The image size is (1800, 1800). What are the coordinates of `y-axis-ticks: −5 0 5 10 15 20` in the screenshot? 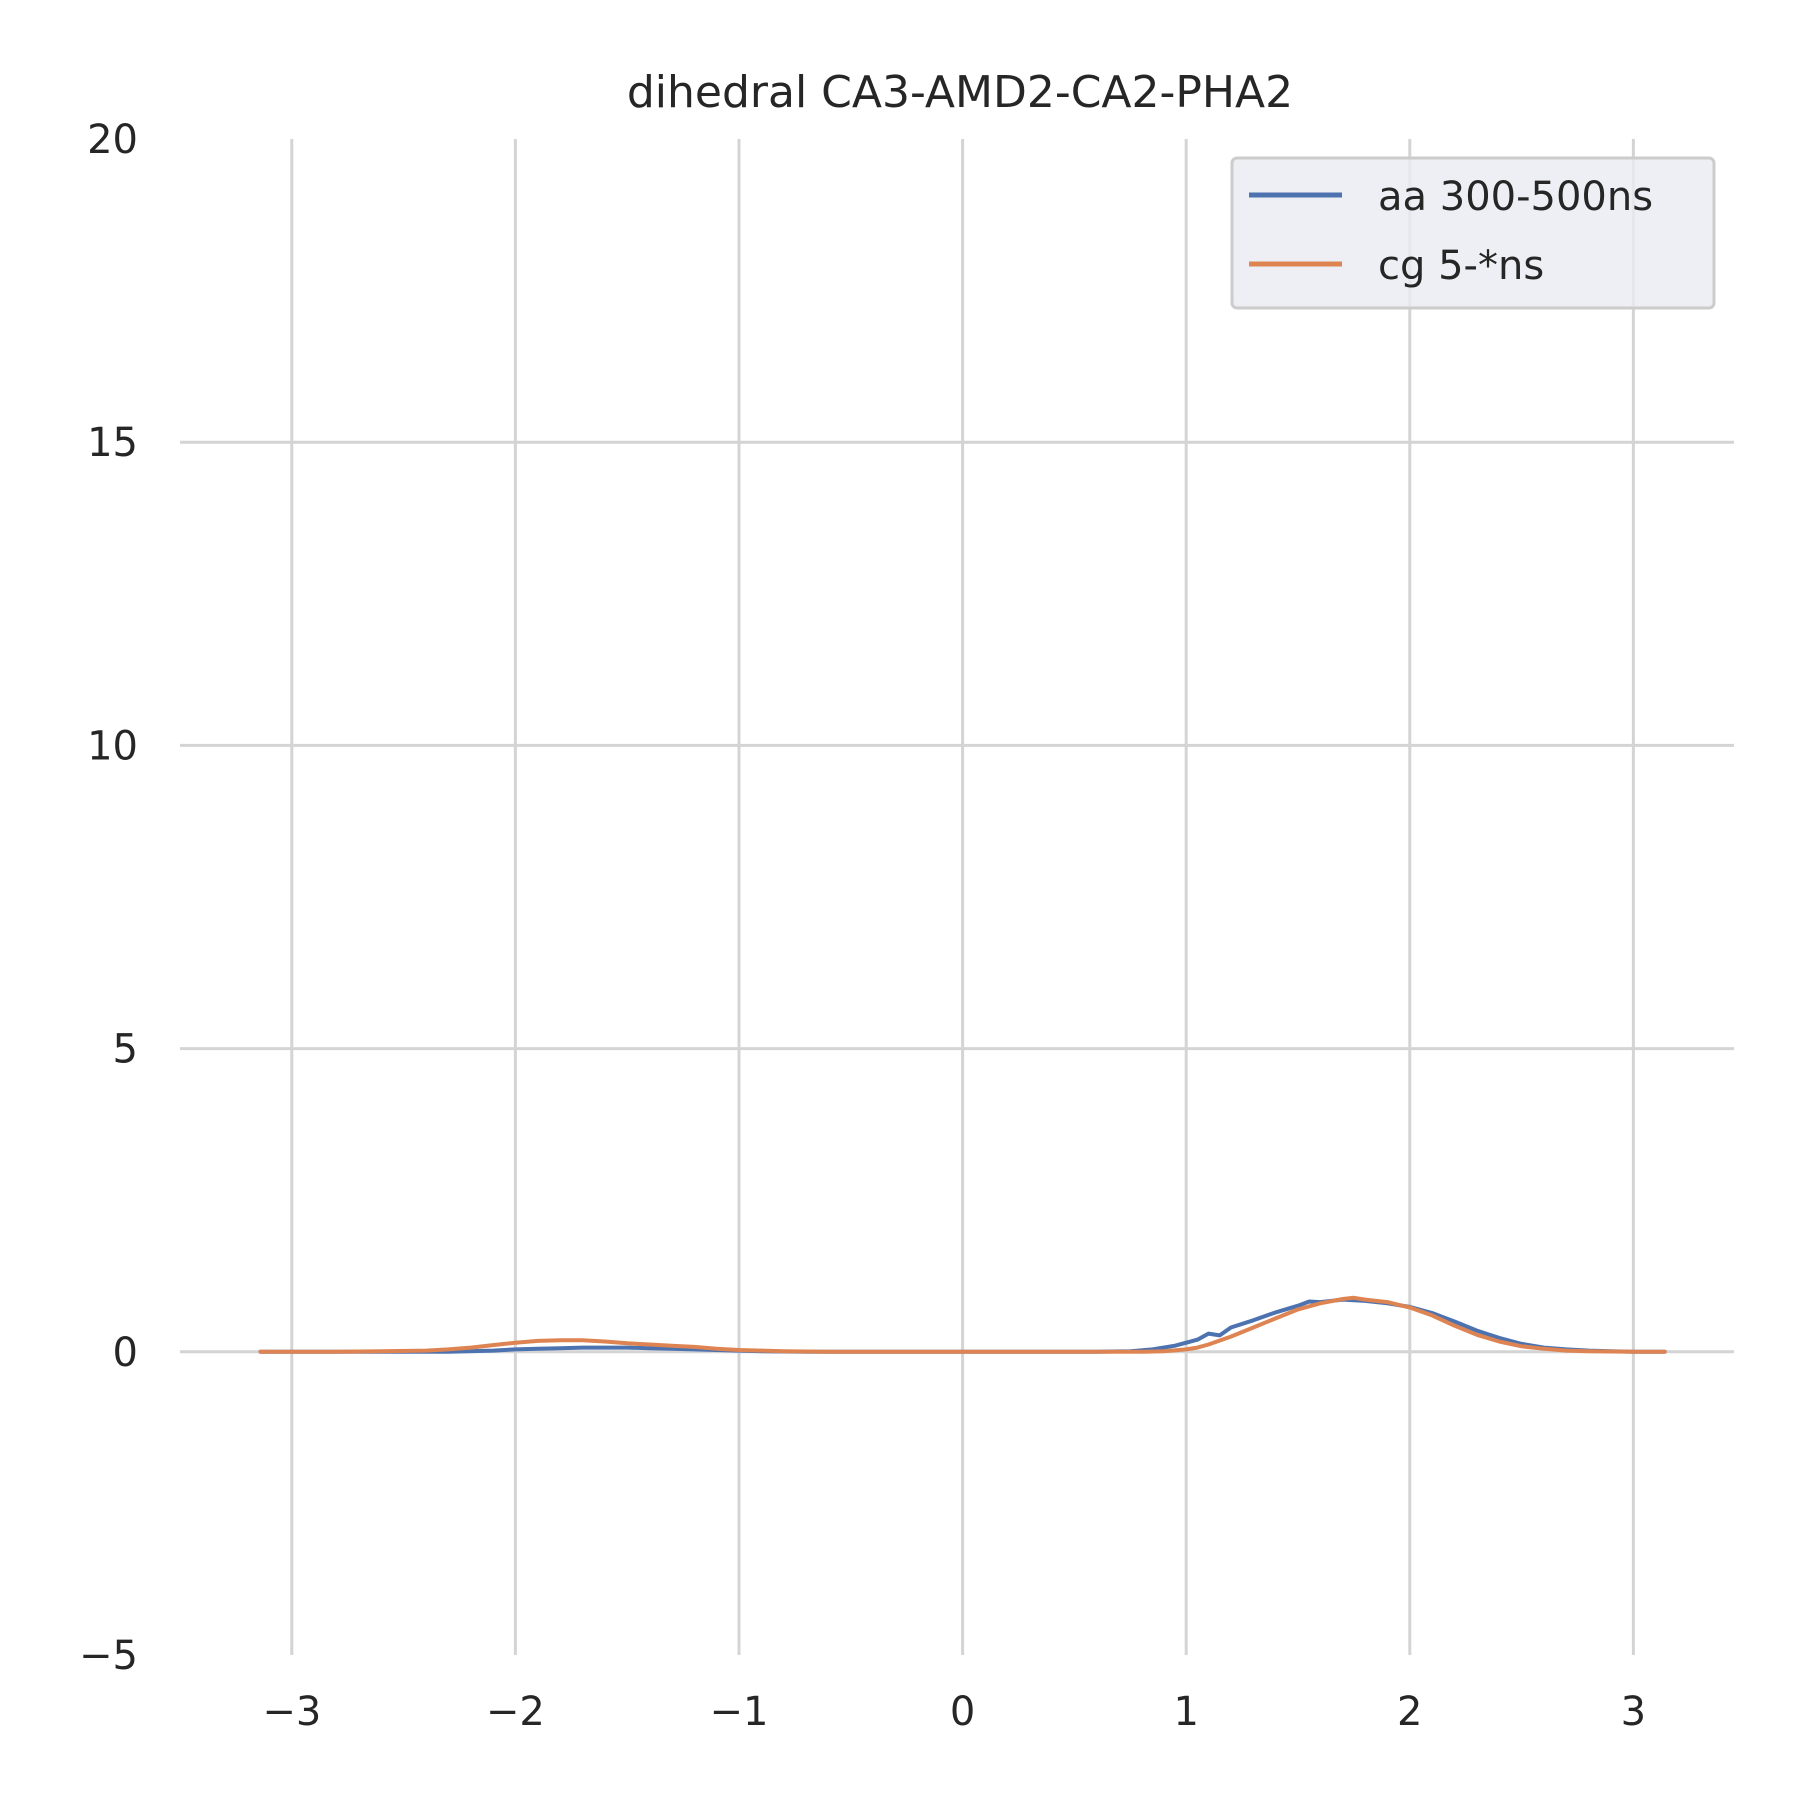 It's located at (108, 898).